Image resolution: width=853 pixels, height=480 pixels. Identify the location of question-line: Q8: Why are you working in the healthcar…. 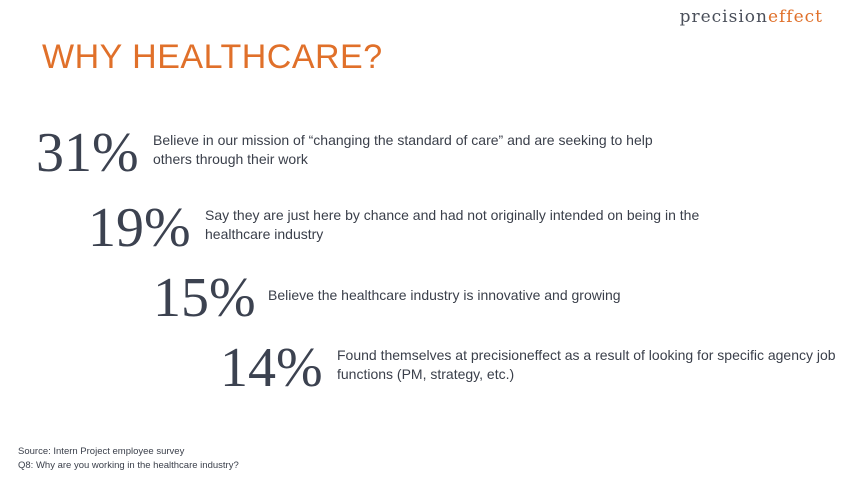
(128, 465).